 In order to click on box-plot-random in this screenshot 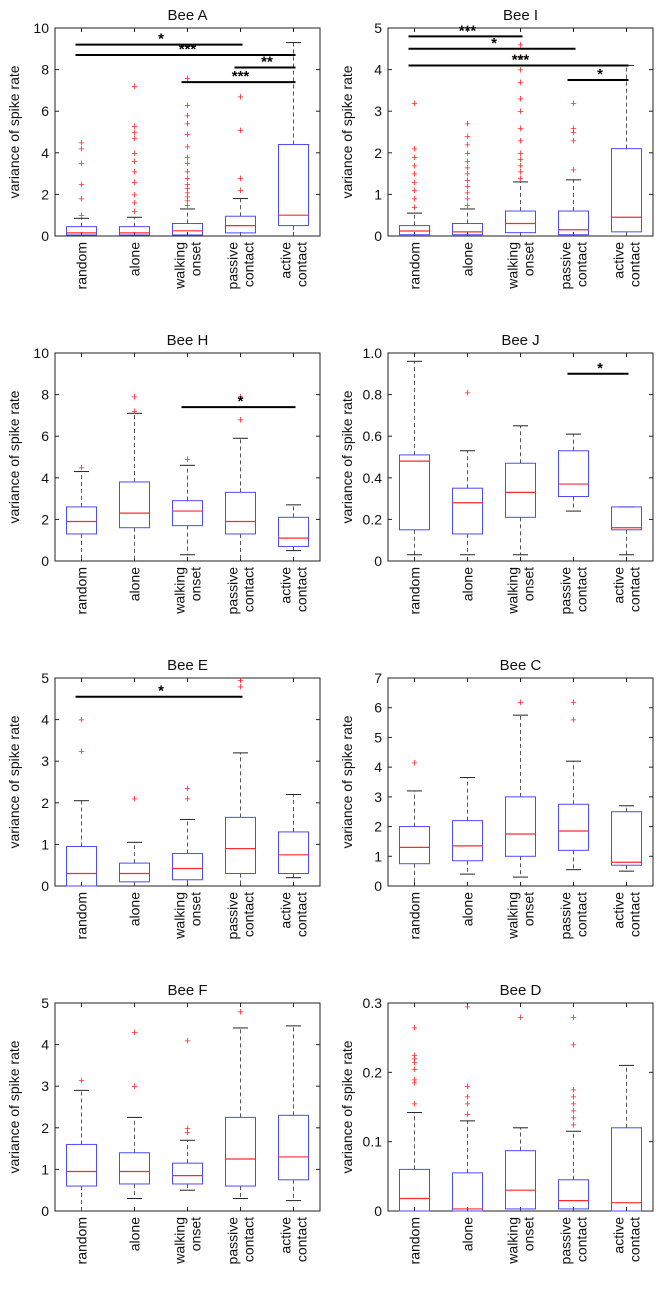, I will do `click(414, 458)`.